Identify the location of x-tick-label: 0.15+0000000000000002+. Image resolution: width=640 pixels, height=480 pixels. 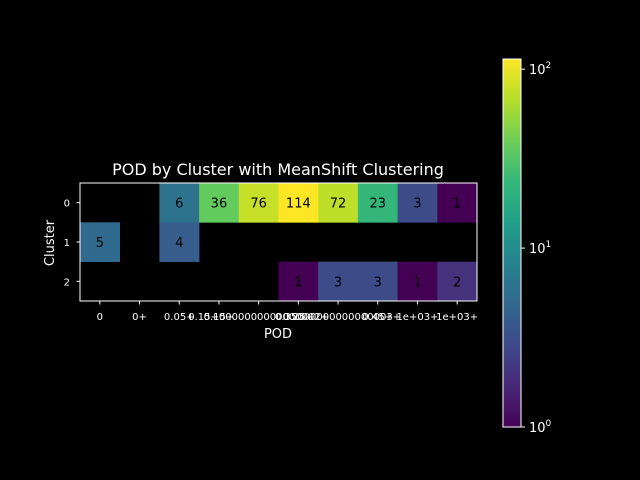
(258, 317).